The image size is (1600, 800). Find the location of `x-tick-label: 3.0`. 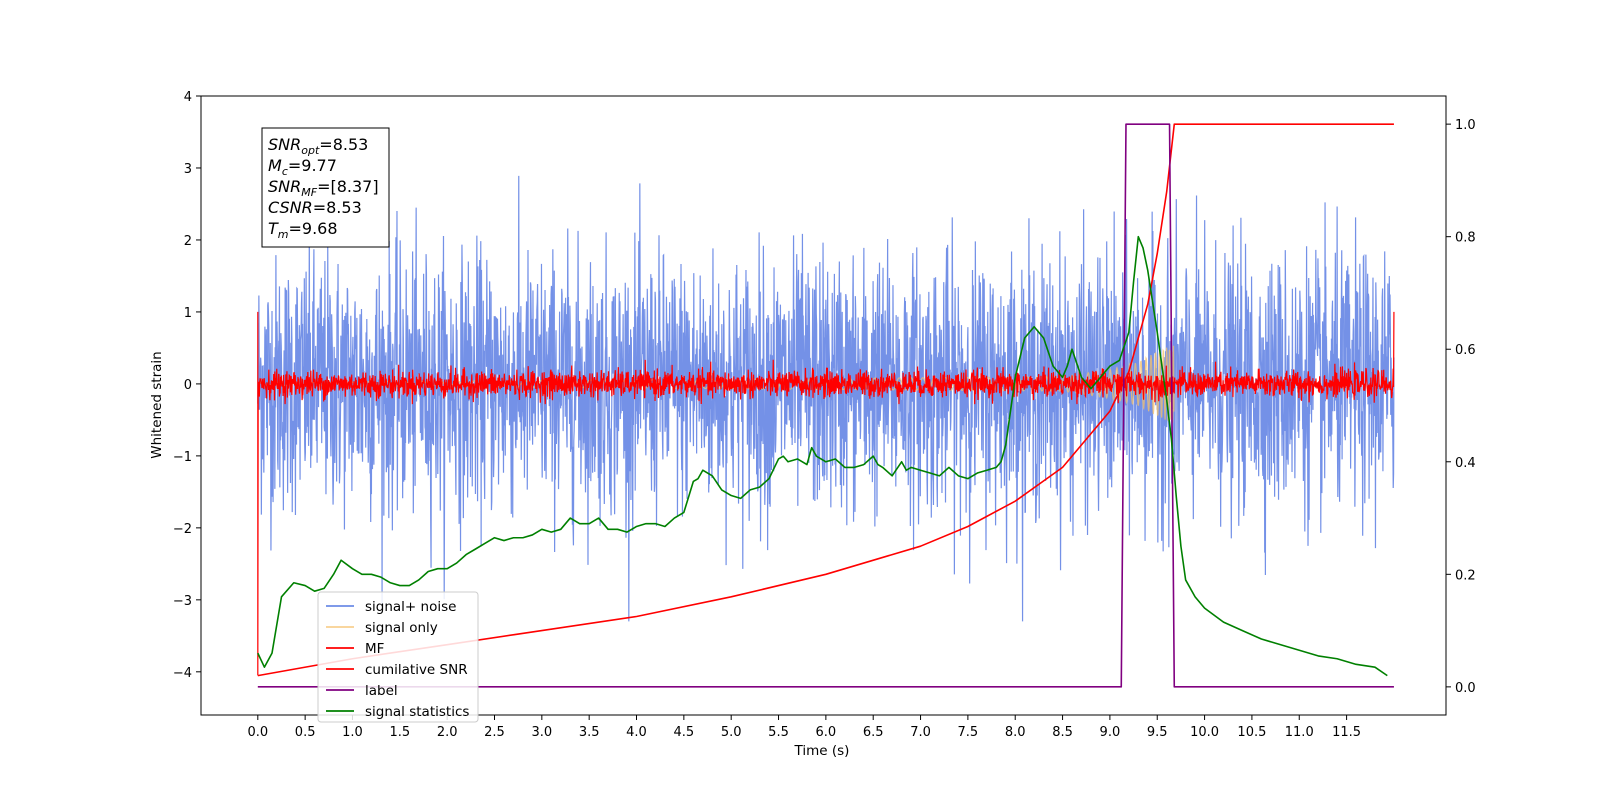

x-tick-label: 3.0 is located at coordinates (541, 732).